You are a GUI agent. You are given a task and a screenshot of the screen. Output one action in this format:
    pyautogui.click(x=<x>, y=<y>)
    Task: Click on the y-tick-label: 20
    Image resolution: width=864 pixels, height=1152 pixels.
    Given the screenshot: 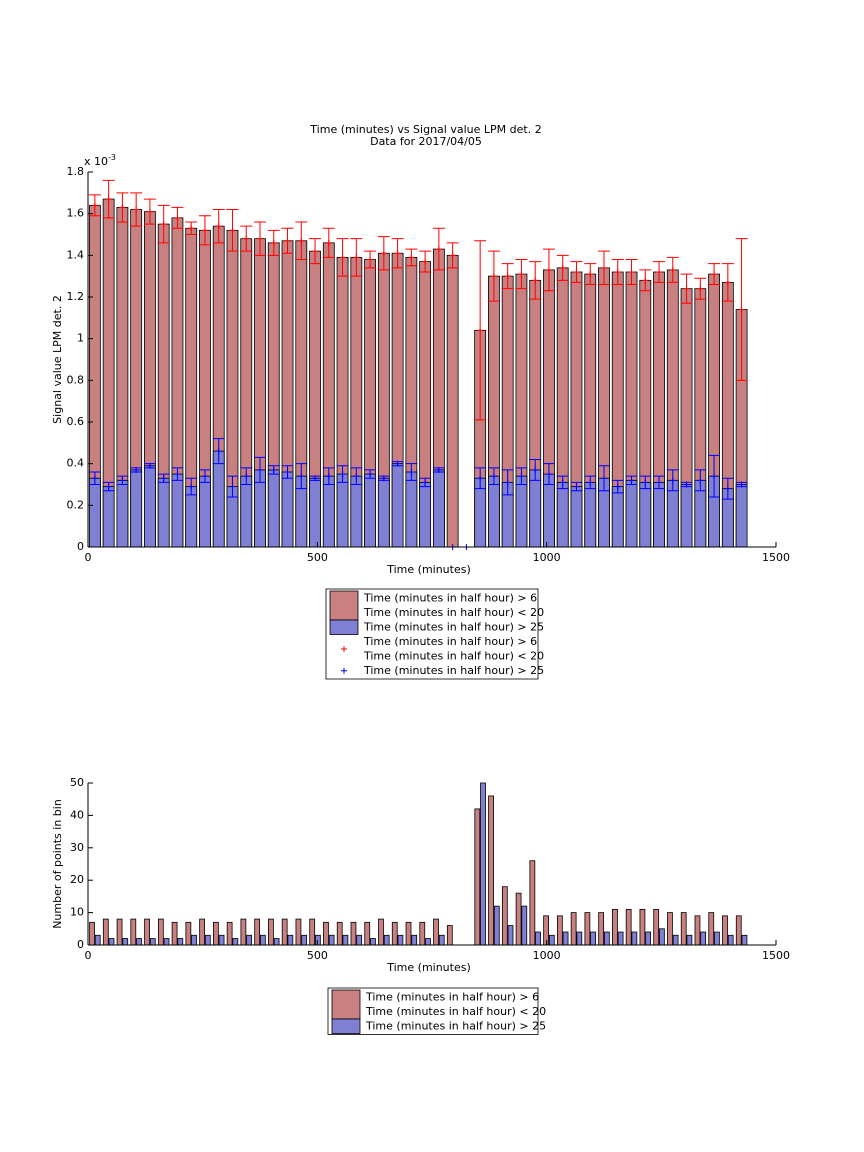 What is the action you would take?
    pyautogui.click(x=77, y=879)
    